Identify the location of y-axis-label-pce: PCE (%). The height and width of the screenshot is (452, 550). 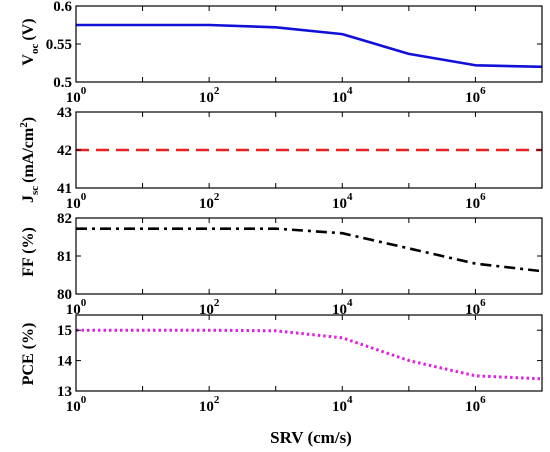
(28, 354).